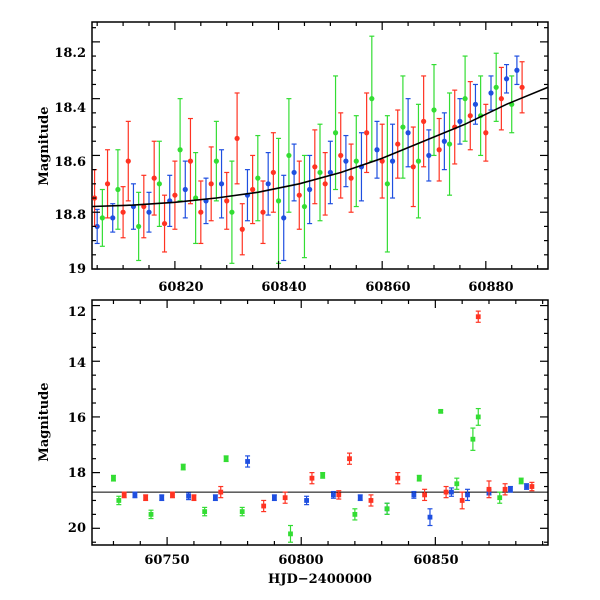 This screenshot has width=600, height=600. Describe the element at coordinates (77, 418) in the screenshot. I see `bottom-tick-label-y-16: 16` at that location.